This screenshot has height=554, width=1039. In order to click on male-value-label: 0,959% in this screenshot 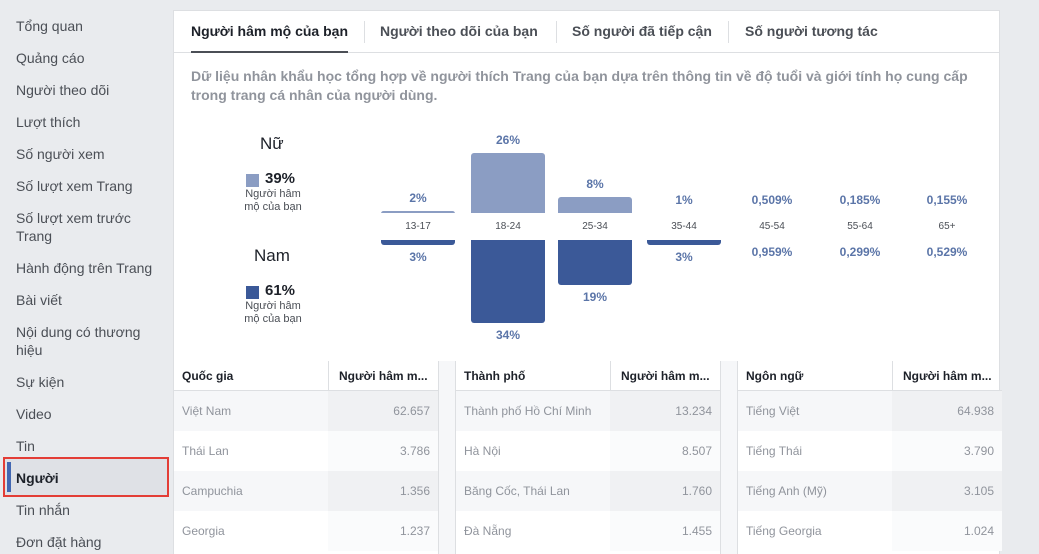, I will do `click(772, 252)`.